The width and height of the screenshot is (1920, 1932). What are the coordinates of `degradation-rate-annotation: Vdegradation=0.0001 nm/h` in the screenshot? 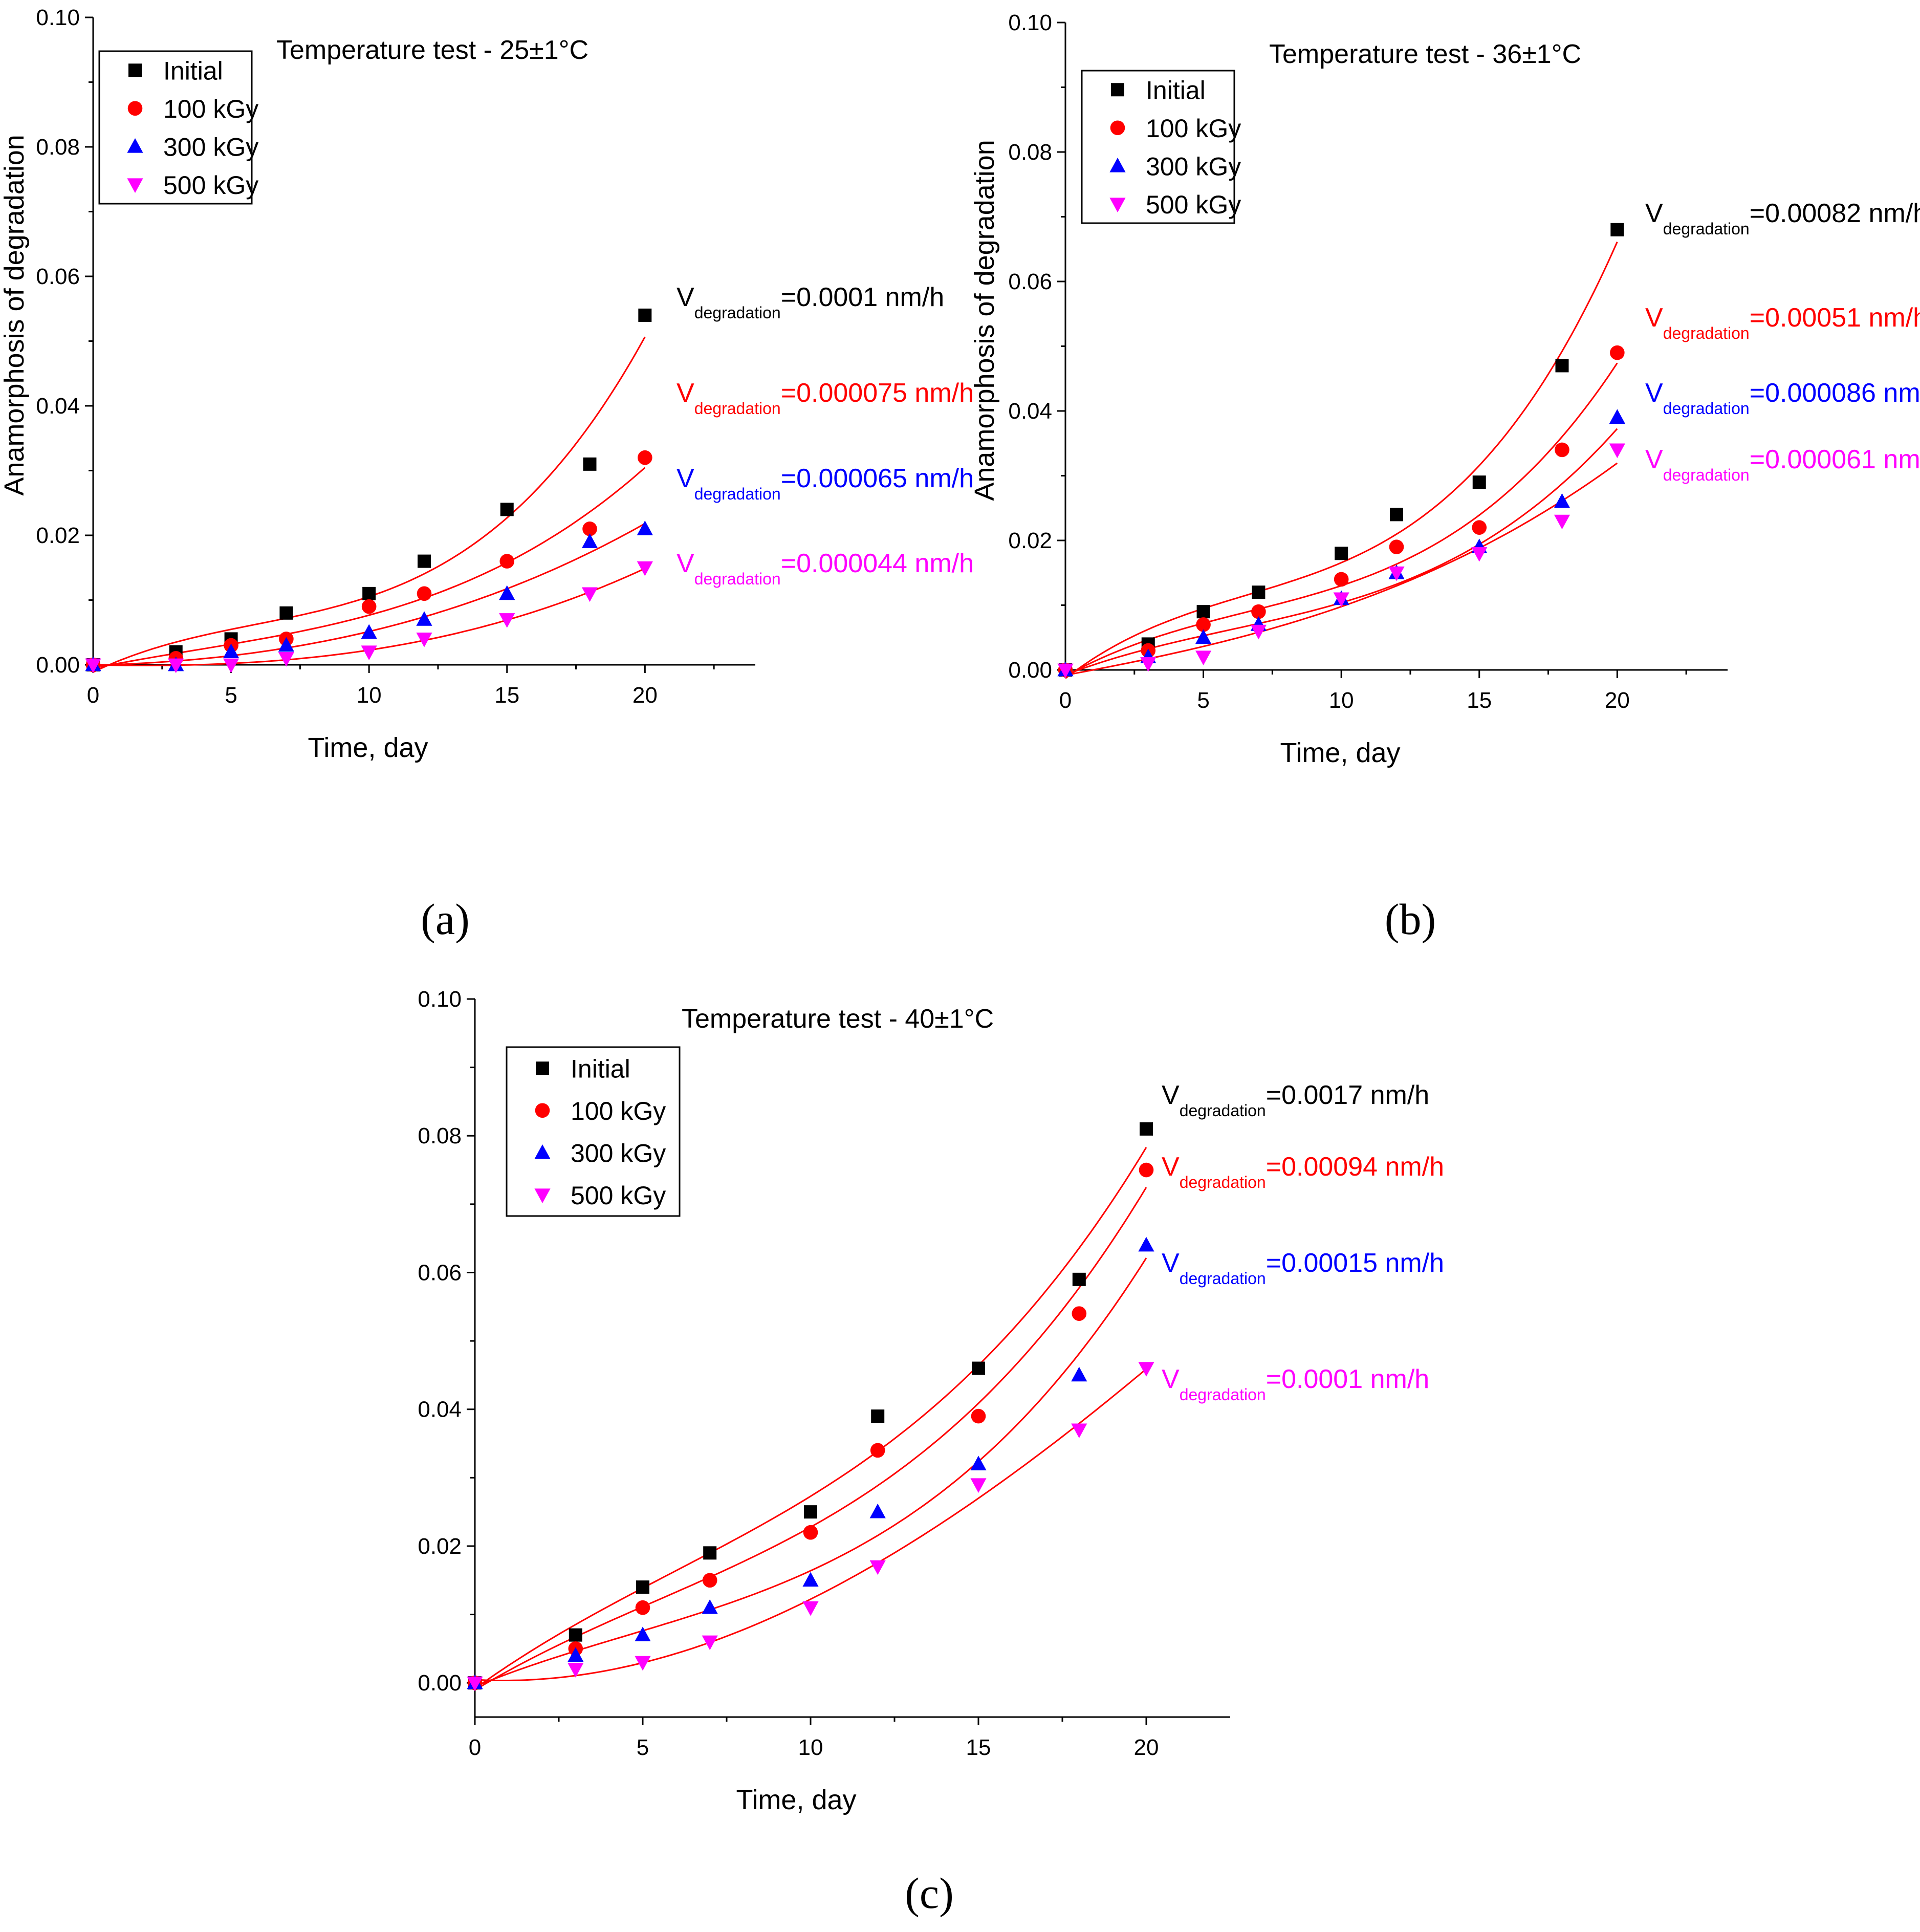 It's located at (1295, 1384).